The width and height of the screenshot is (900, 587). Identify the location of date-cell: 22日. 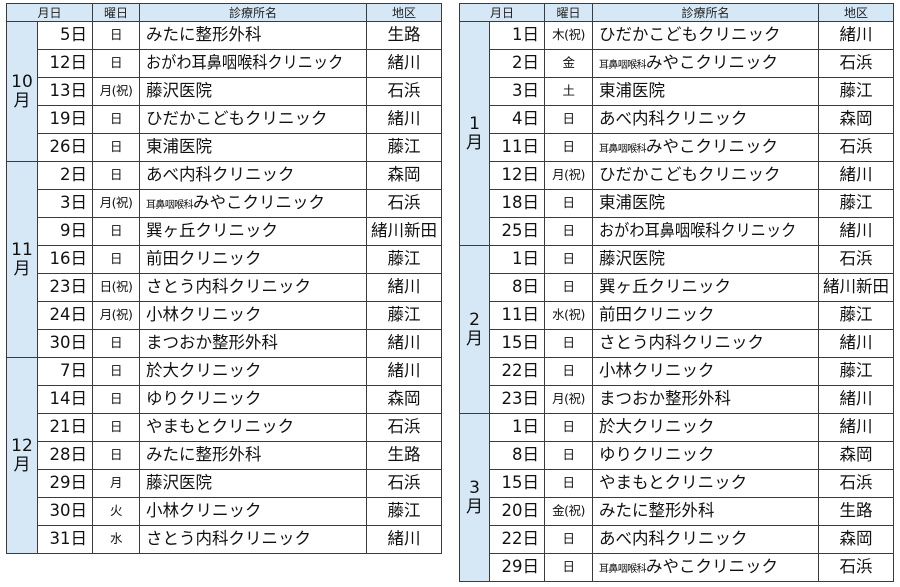
(517, 539).